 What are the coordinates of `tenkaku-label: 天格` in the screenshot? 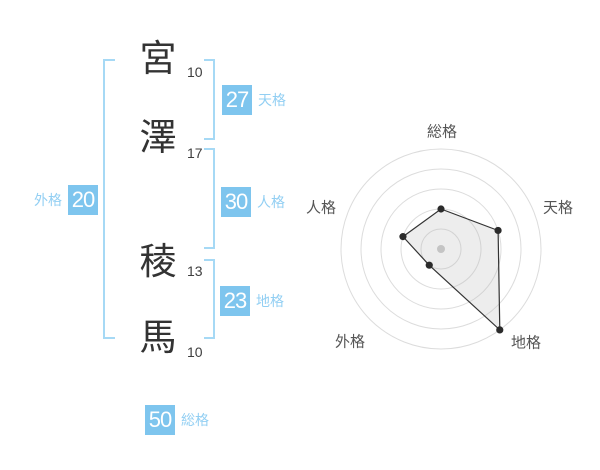 It's located at (272, 100).